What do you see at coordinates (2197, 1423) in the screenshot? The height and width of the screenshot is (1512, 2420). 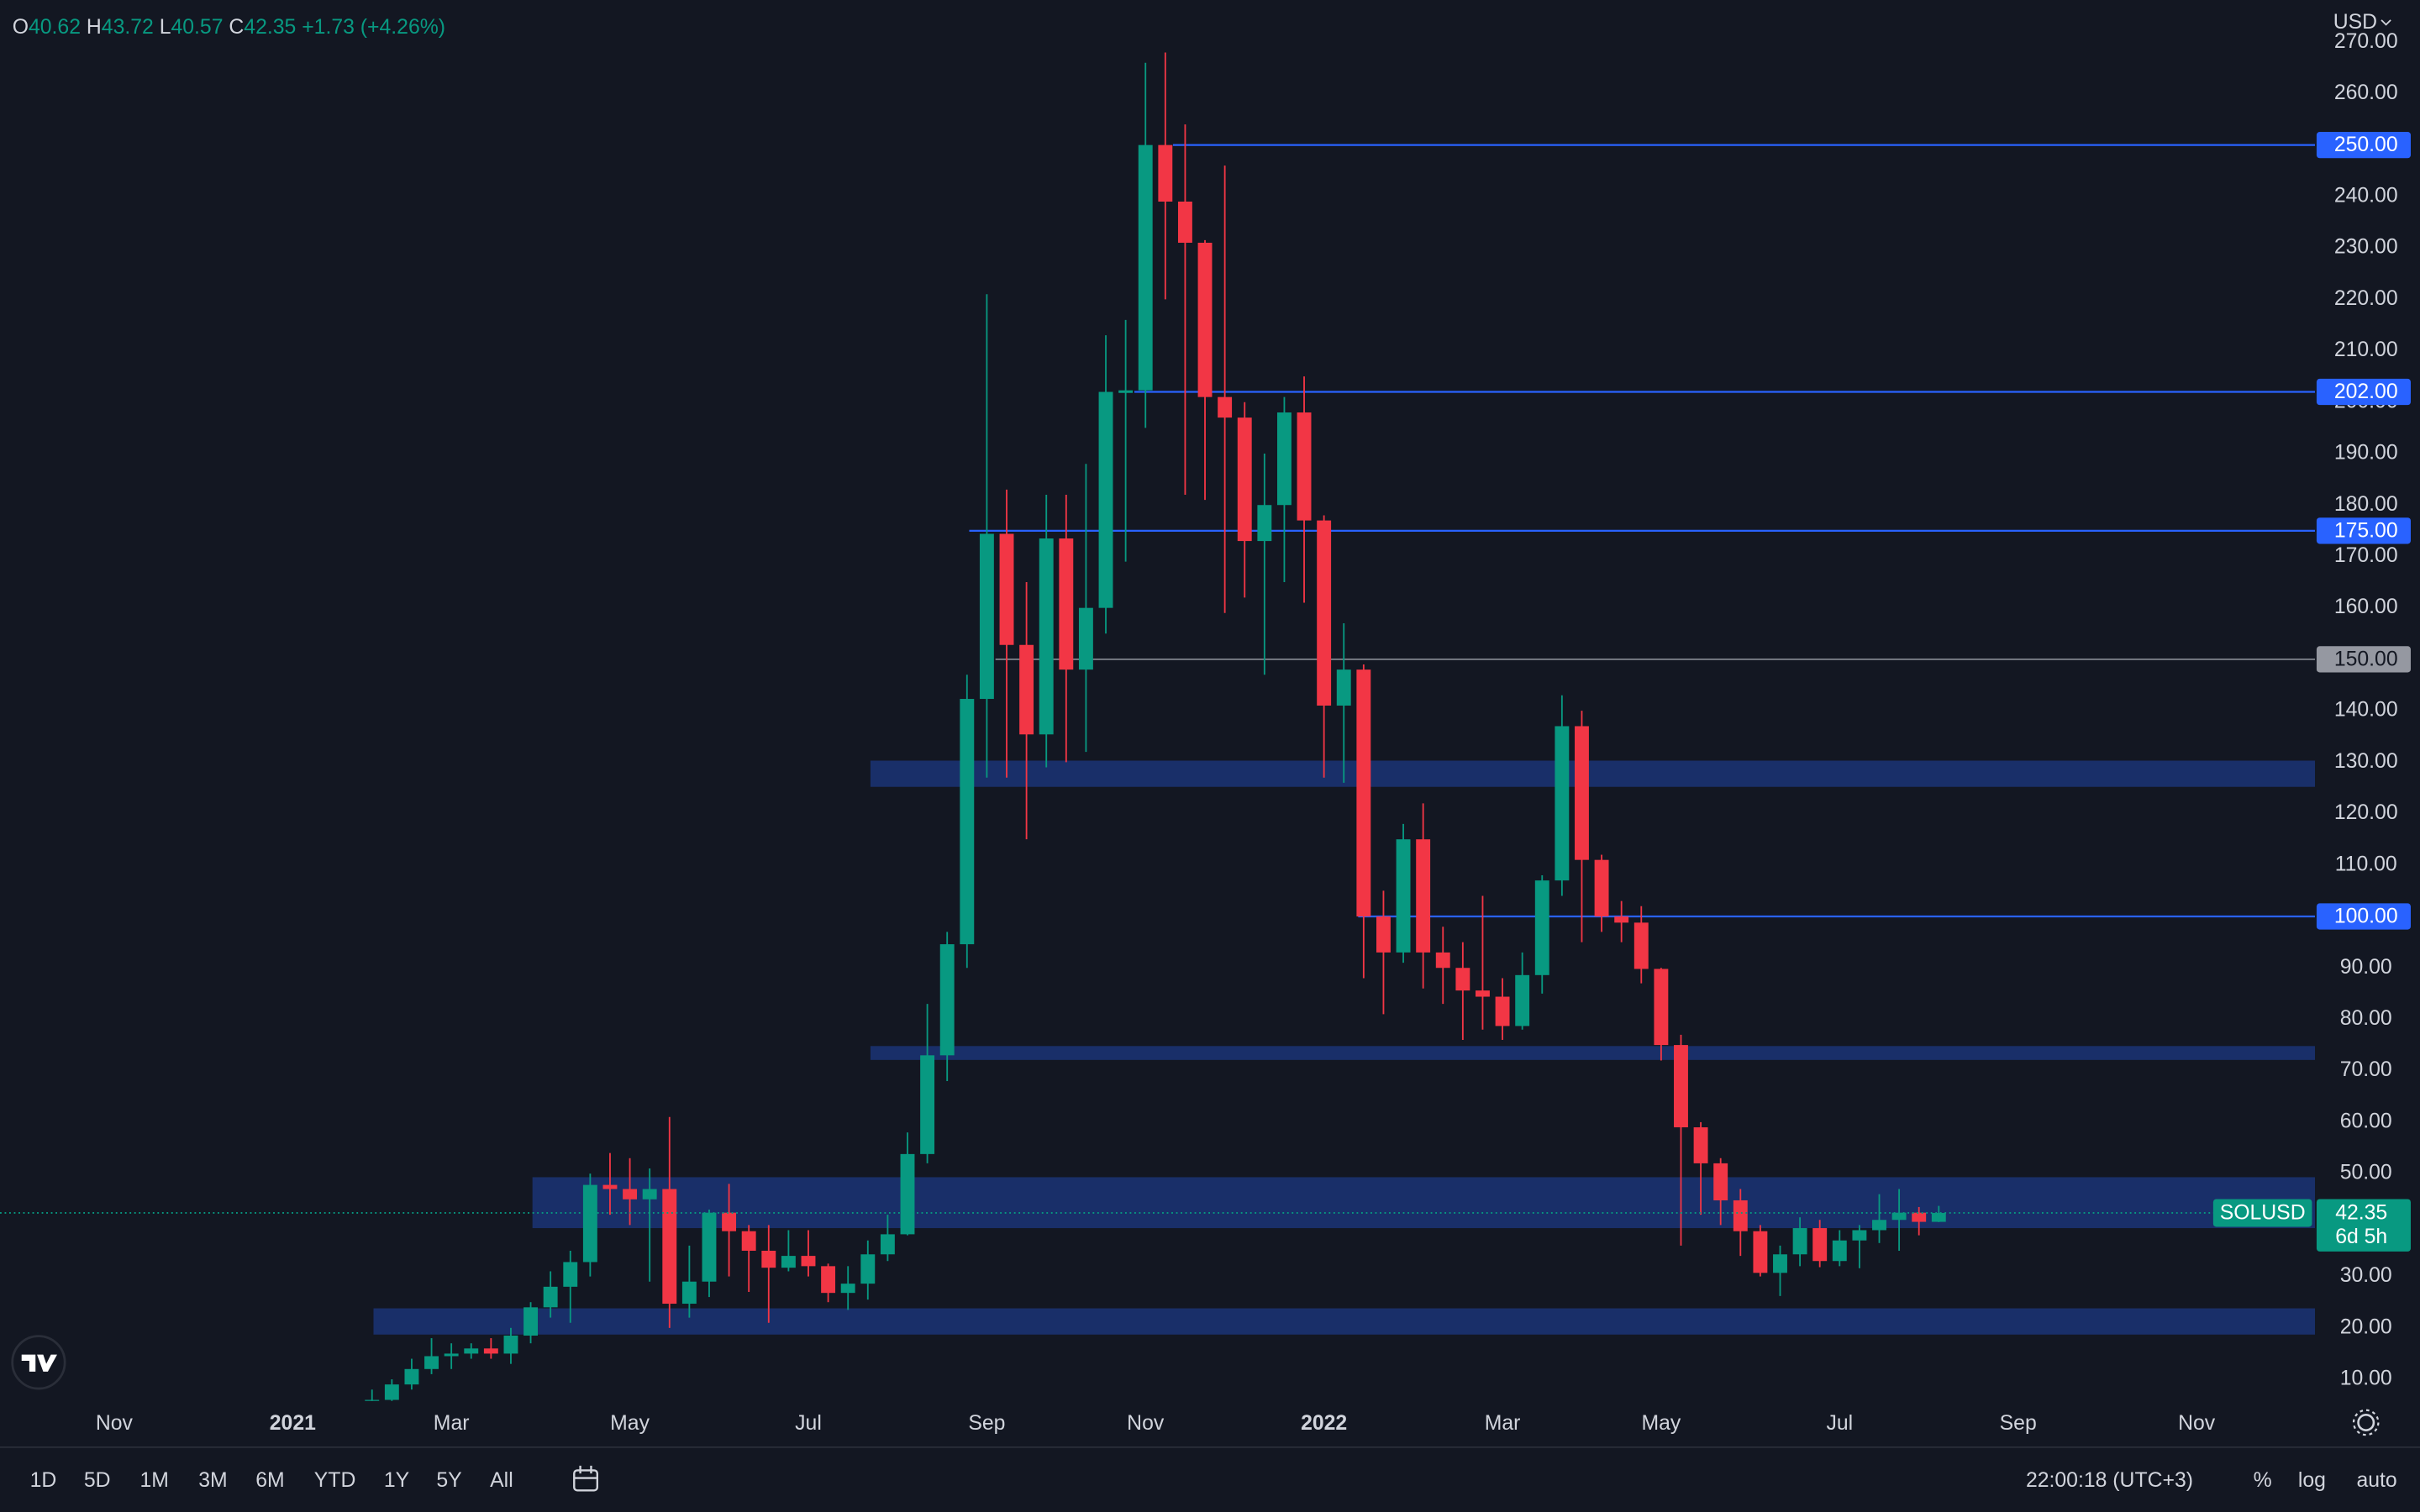 I see `x-tick-label: Nov` at bounding box center [2197, 1423].